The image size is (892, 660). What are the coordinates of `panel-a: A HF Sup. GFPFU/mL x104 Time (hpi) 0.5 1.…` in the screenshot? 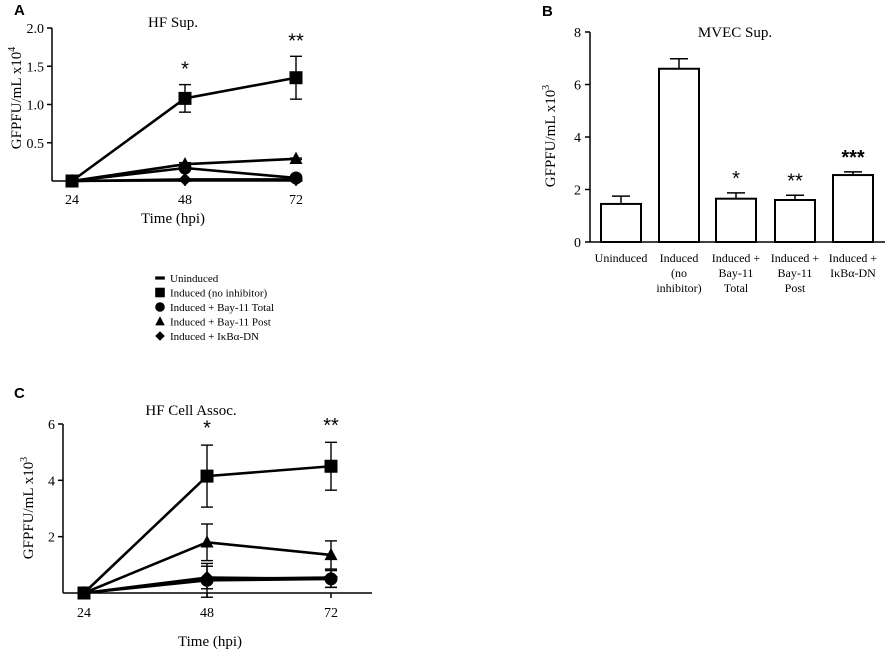 It's located at (155, 114).